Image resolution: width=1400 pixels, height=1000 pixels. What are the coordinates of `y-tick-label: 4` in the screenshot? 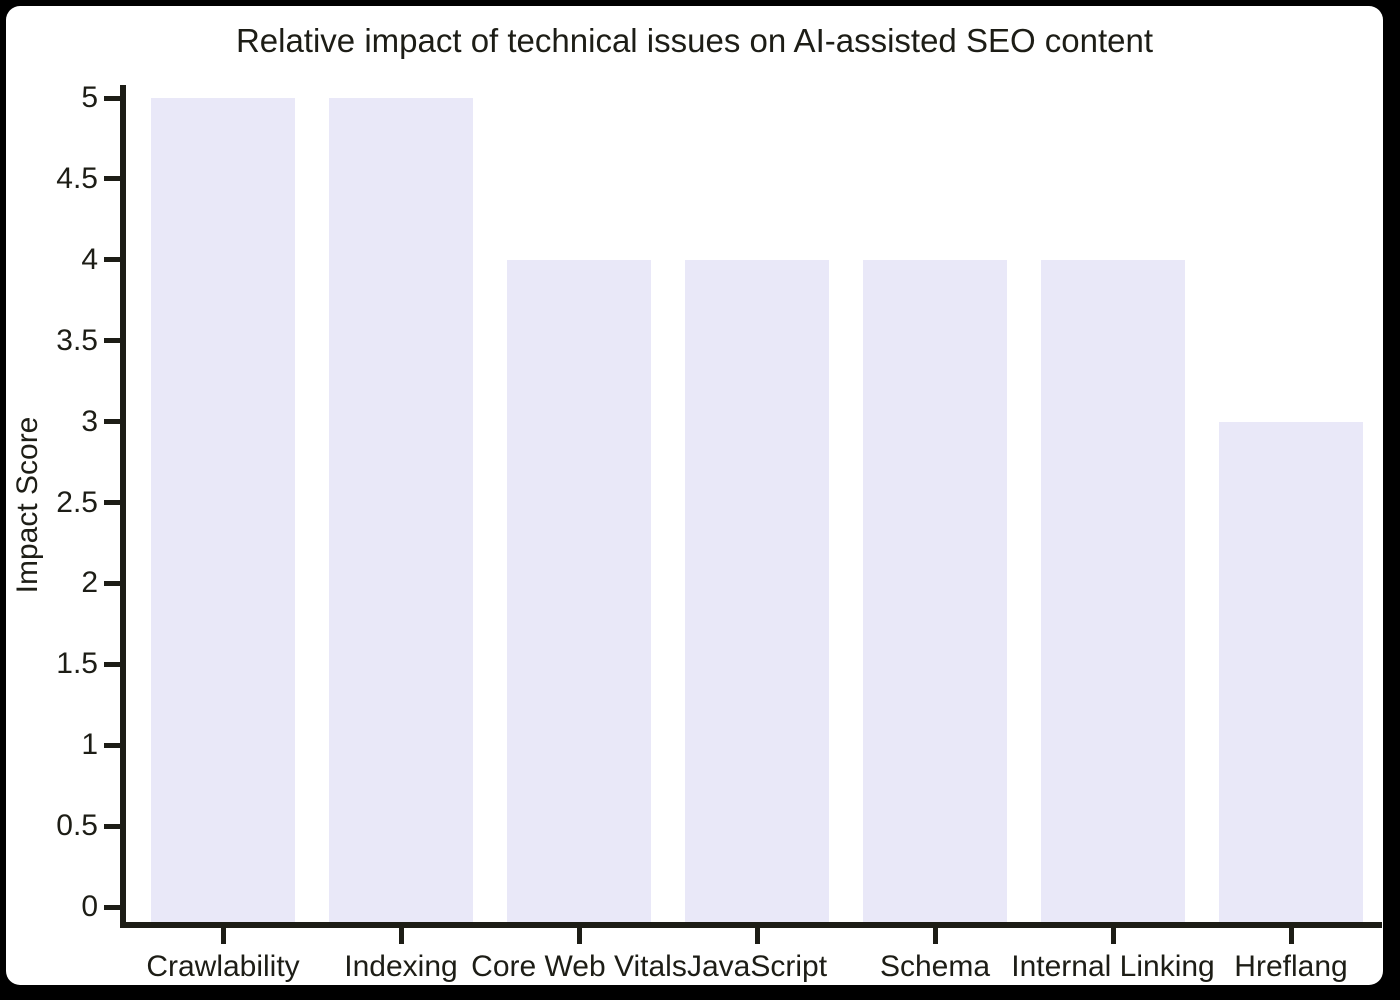 It's located at (89, 259).